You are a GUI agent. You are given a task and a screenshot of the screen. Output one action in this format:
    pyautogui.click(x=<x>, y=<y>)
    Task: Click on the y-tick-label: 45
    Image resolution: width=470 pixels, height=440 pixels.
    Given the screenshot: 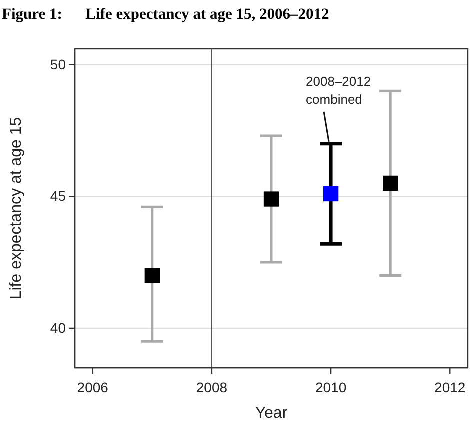 What is the action you would take?
    pyautogui.click(x=58, y=196)
    